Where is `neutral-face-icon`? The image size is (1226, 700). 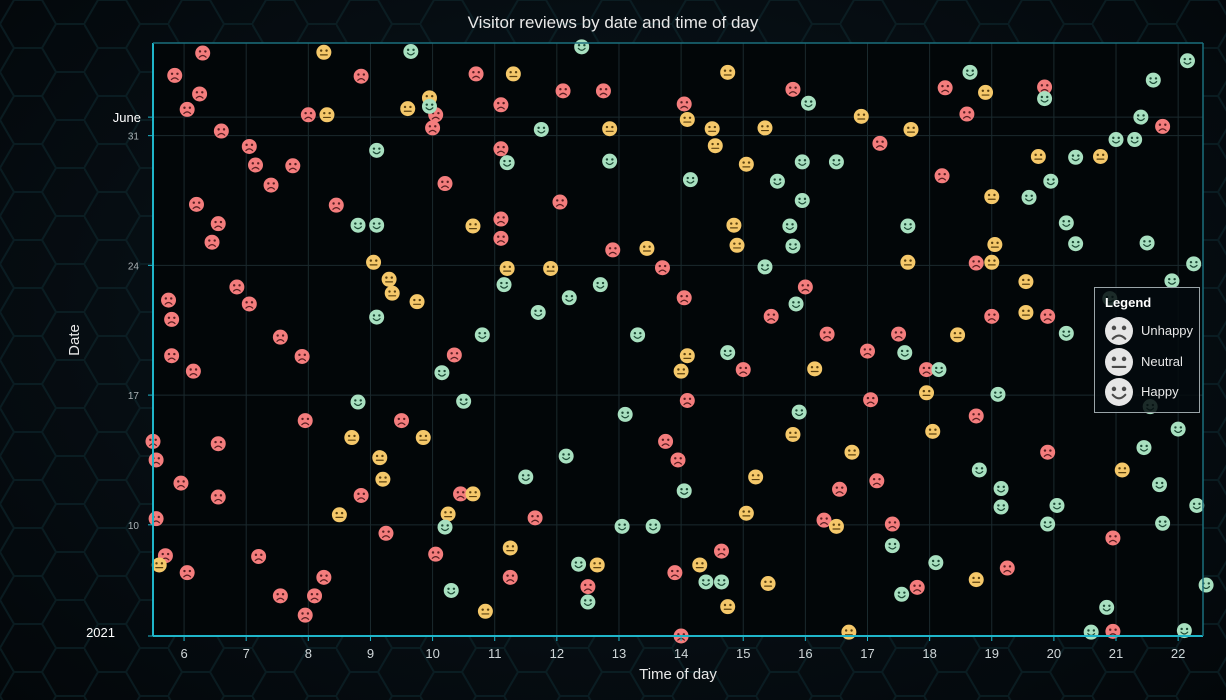
neutral-face-icon is located at coordinates (1119, 362).